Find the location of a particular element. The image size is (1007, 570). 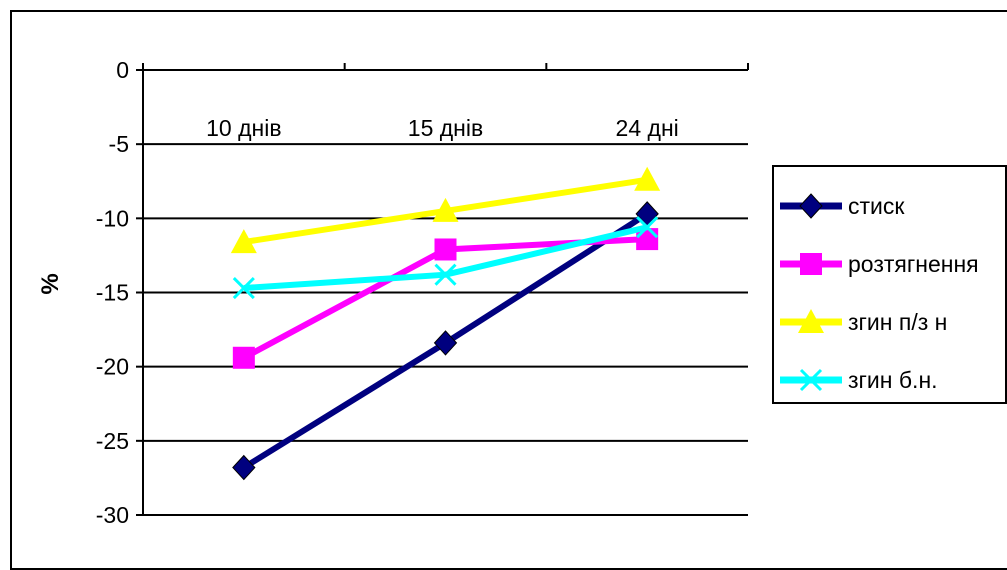

y-tick-label: -25 is located at coordinates (112, 441).